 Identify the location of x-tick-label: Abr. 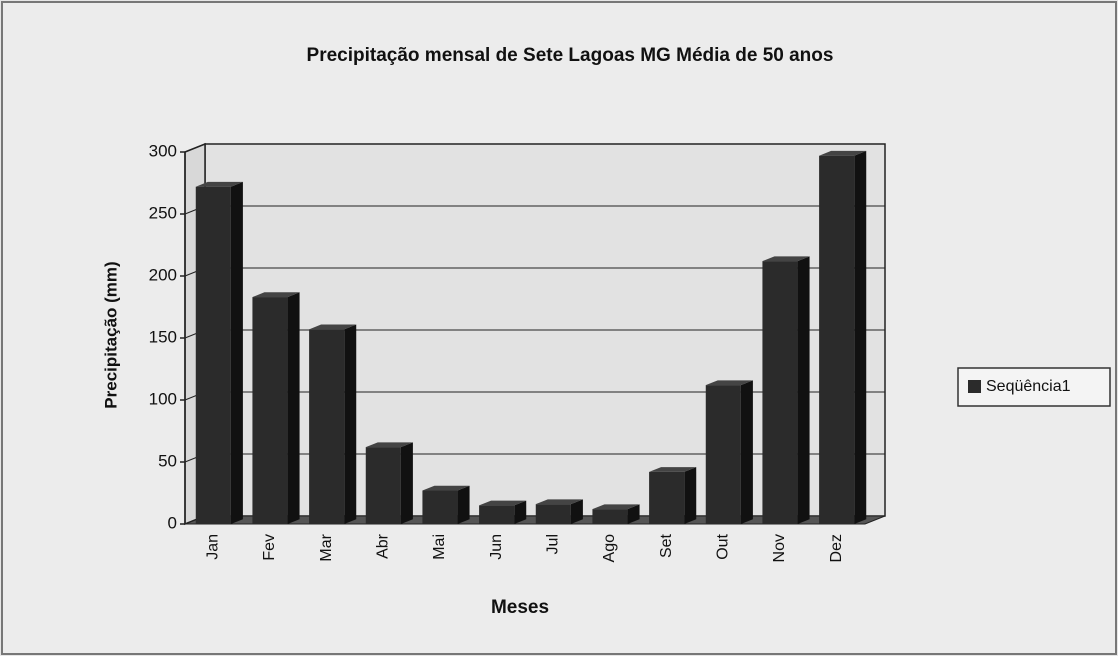
(383, 546).